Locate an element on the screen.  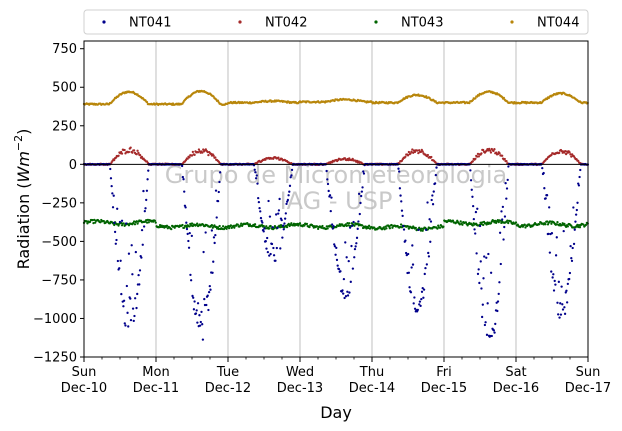
point-NT044 is located at coordinates (475, 98).